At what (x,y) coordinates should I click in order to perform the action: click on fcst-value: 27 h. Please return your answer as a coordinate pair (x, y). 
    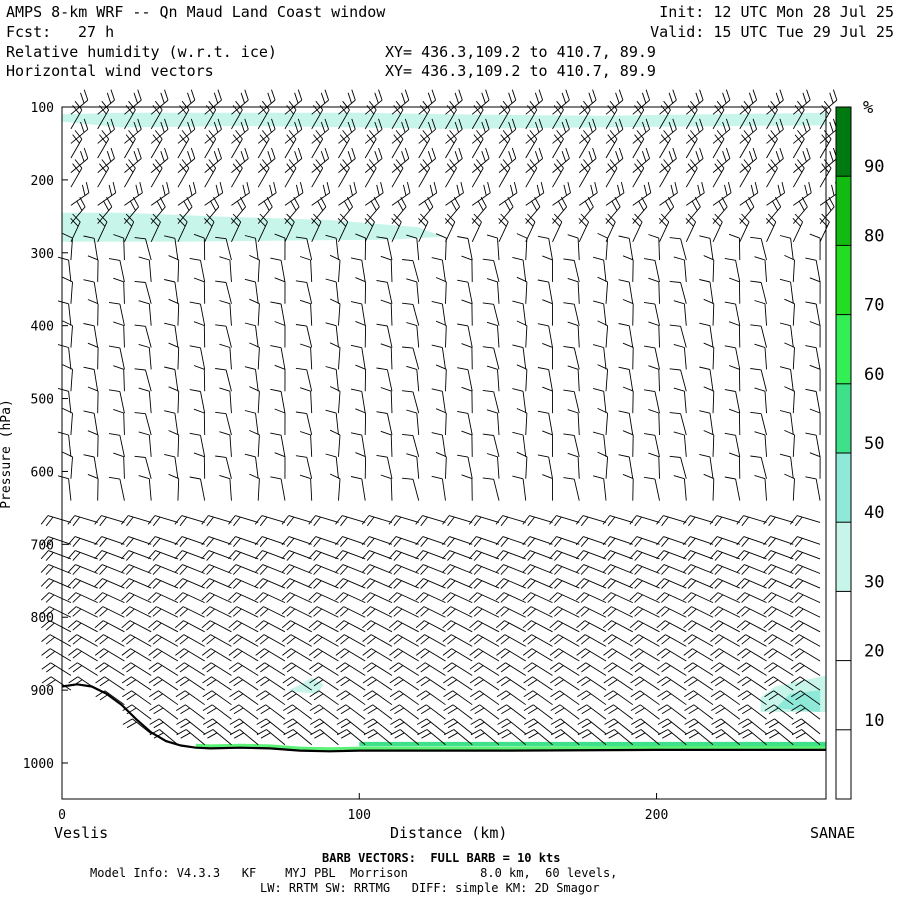
    Looking at the image, I should click on (96, 32).